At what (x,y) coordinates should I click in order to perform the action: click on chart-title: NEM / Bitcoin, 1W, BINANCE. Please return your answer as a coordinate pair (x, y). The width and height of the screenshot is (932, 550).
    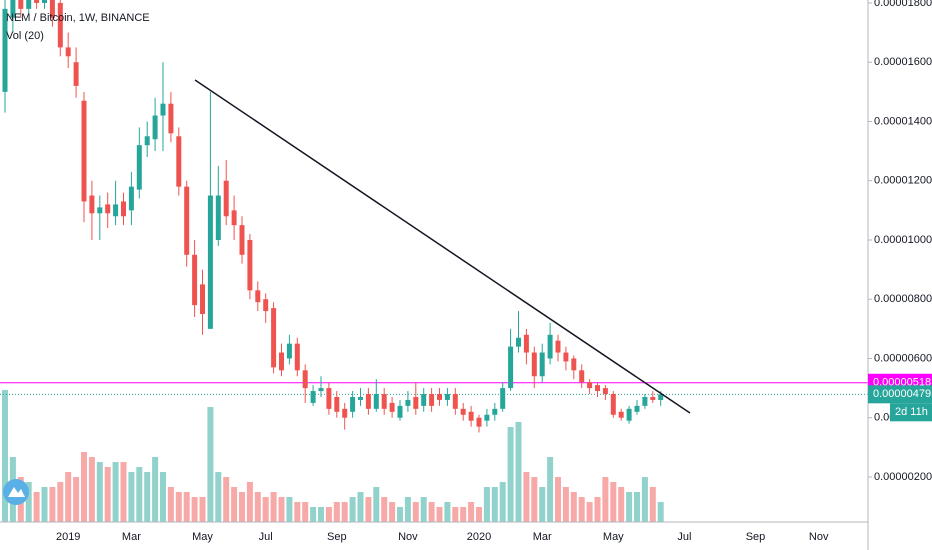
    Looking at the image, I should click on (78, 18).